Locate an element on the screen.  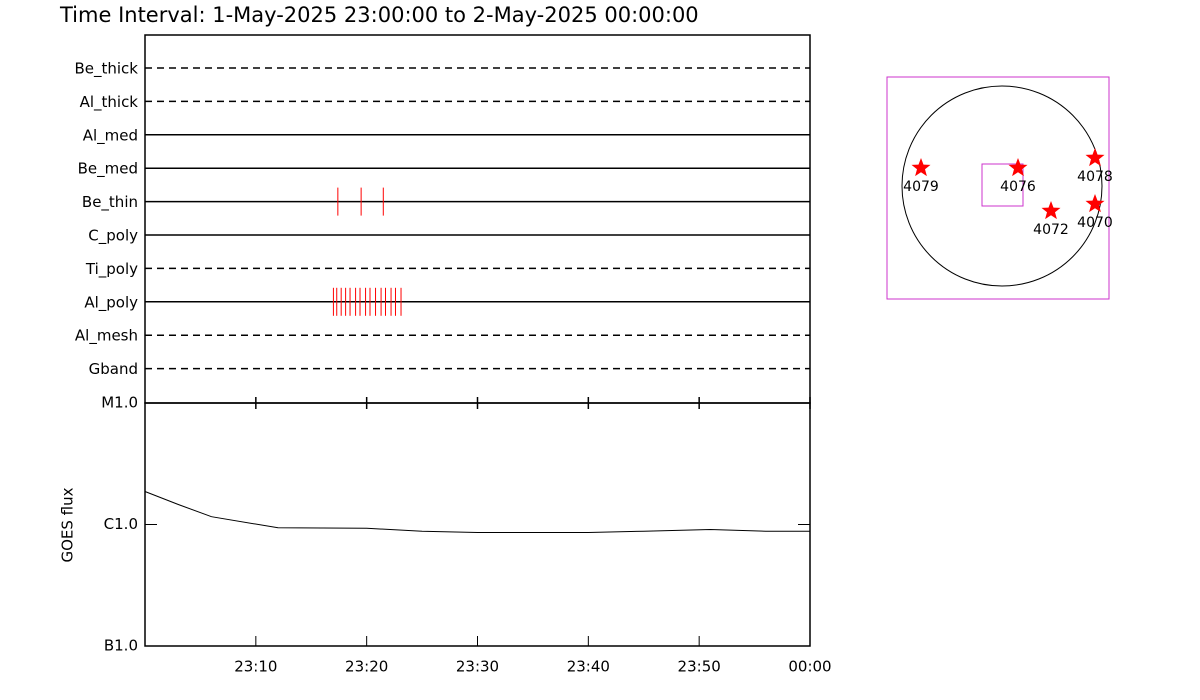
region-label: 4076 is located at coordinates (1018, 187).